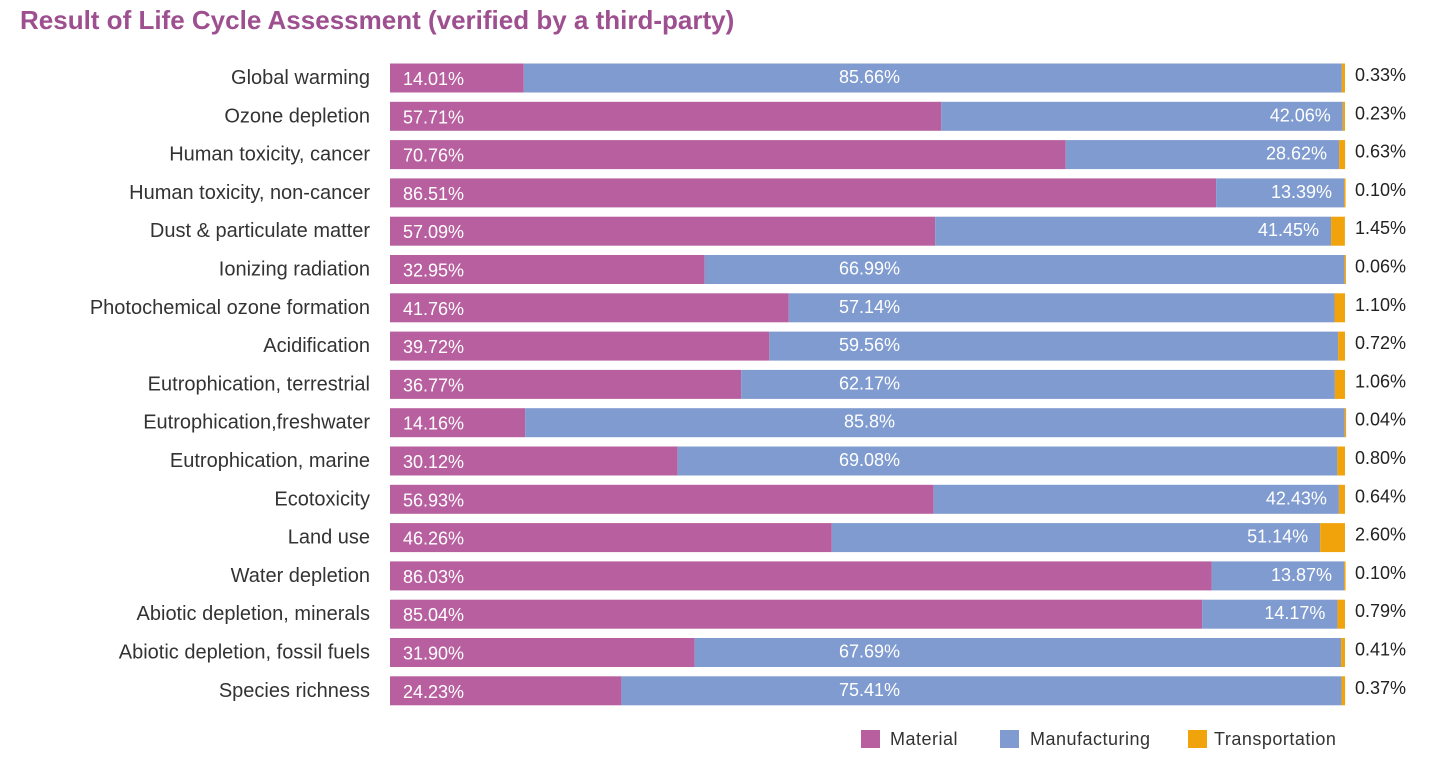 The image size is (1432, 762). I want to click on transportation-value-label: 1.10%, so click(1380, 305).